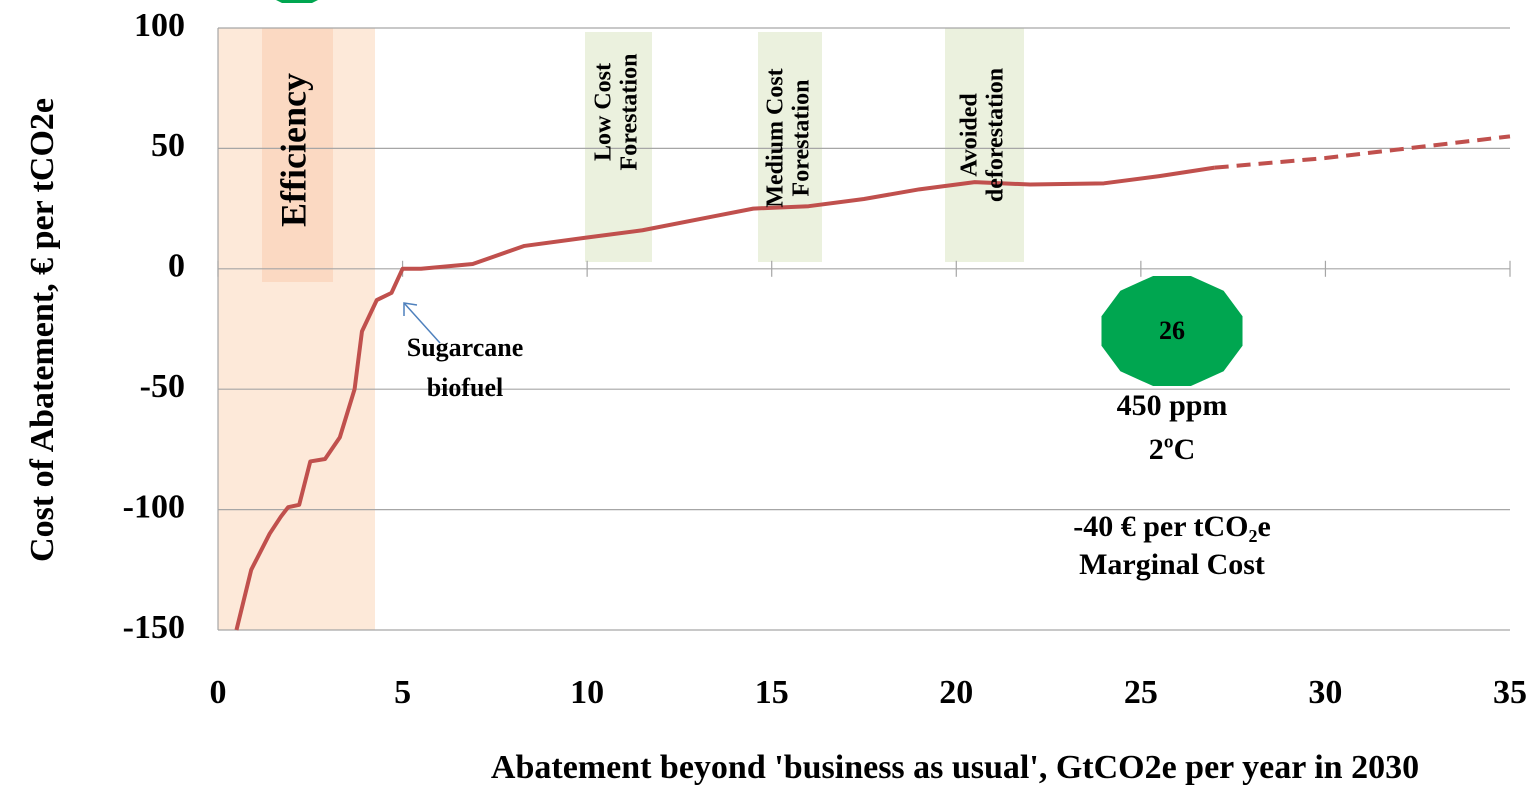 This screenshot has width=1532, height=788. I want to click on annotation: deforestation, so click(996, 135).